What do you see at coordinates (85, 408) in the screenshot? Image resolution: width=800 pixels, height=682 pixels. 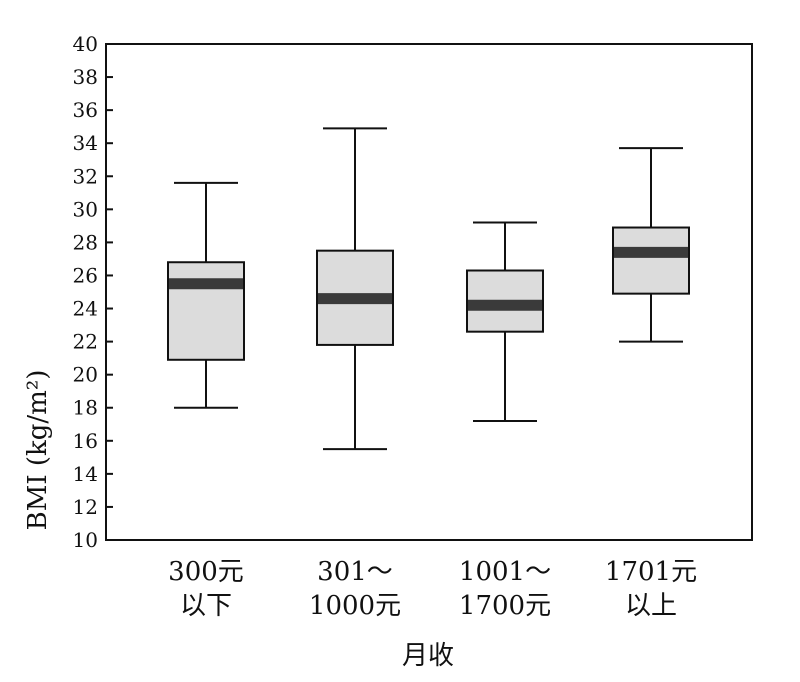 I see `y-tick-label: 18` at bounding box center [85, 408].